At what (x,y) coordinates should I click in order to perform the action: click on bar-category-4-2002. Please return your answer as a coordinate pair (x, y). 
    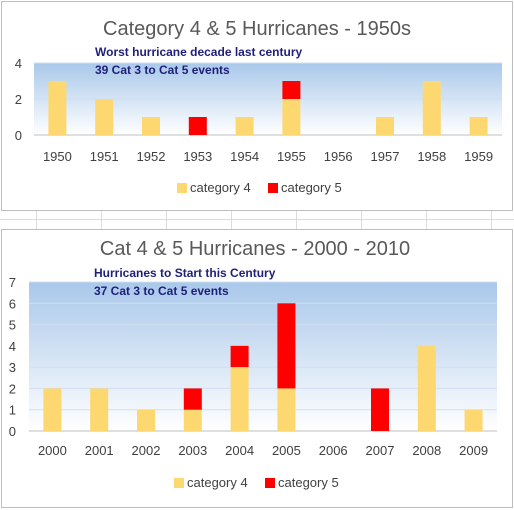
    Looking at the image, I should click on (146, 420).